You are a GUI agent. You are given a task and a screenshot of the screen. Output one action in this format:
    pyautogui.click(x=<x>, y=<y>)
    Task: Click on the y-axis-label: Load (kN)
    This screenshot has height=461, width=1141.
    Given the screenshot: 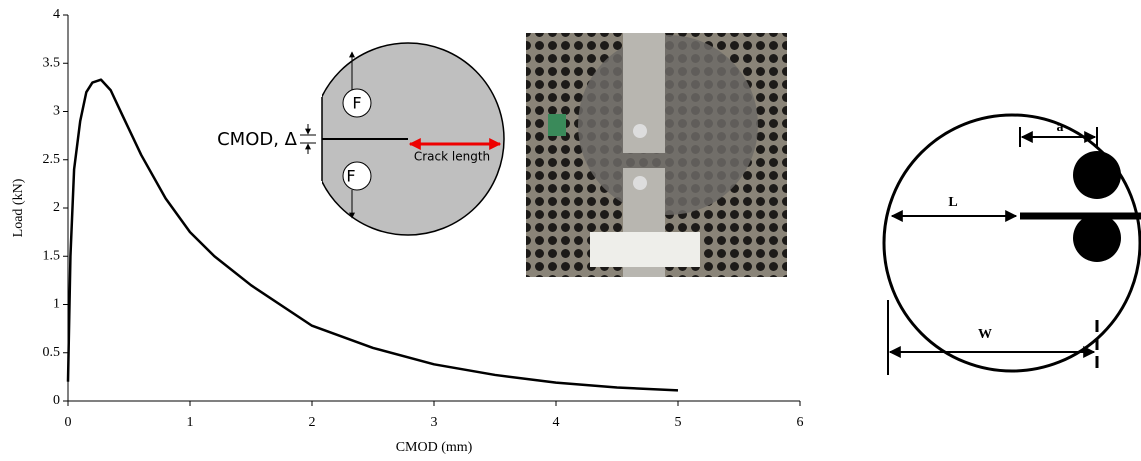 What is the action you would take?
    pyautogui.click(x=18, y=207)
    